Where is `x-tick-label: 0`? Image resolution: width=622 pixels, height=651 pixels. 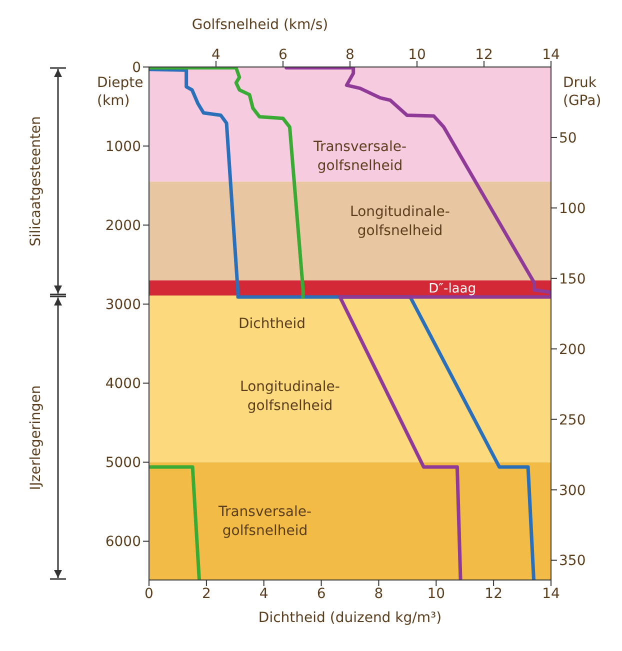 x-tick-label: 0 is located at coordinates (149, 594).